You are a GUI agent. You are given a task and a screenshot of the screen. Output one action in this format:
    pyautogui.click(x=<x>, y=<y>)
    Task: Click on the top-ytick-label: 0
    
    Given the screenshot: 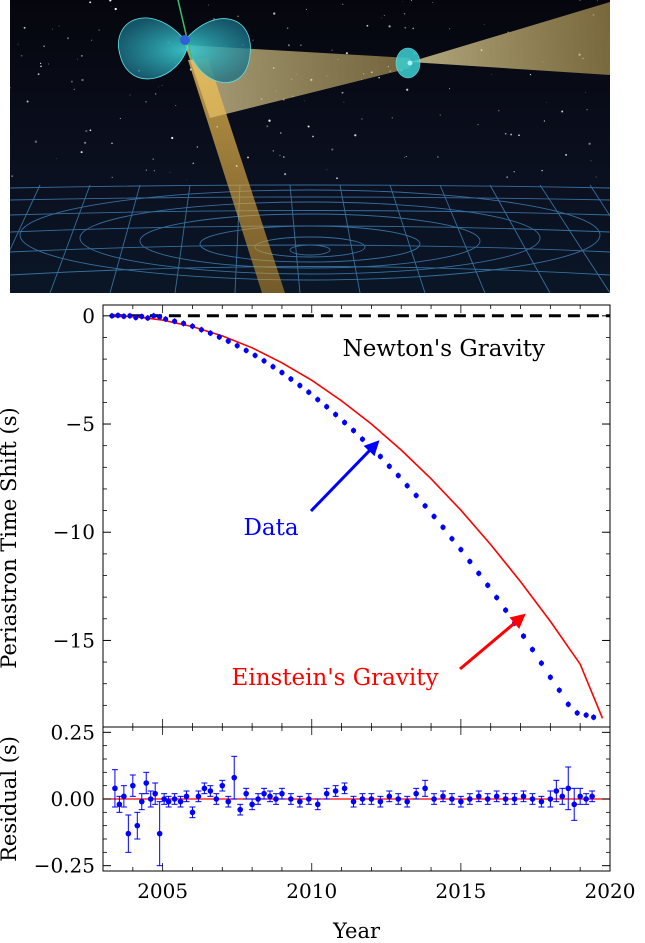 What is the action you would take?
    pyautogui.click(x=88, y=316)
    